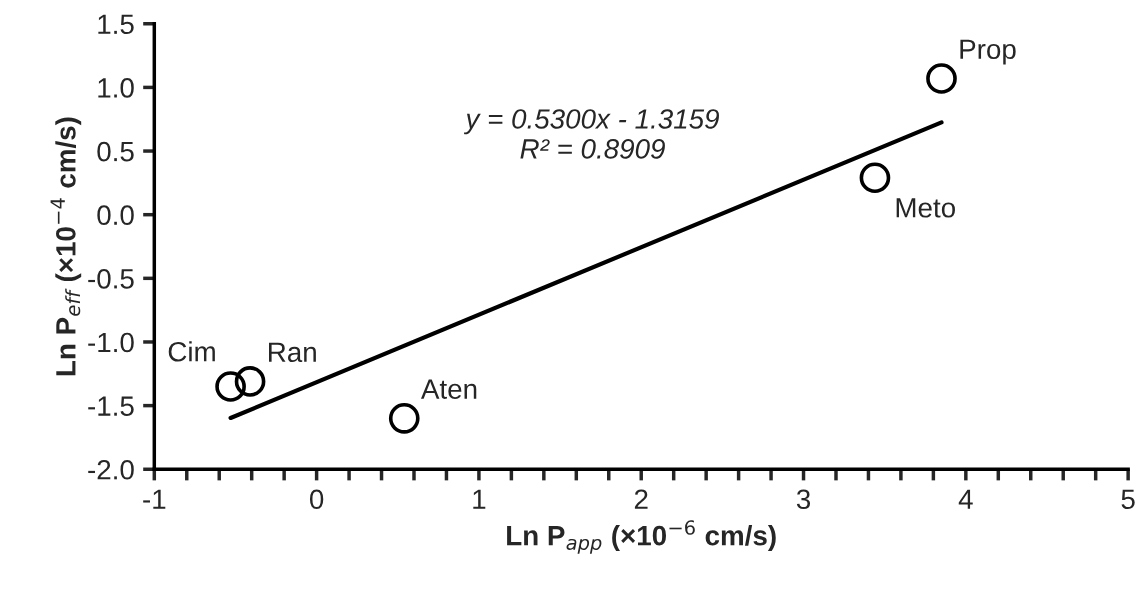 This screenshot has height=594, width=1143. What do you see at coordinates (115, 215) in the screenshot?
I see `y-tick-label: 0.0` at bounding box center [115, 215].